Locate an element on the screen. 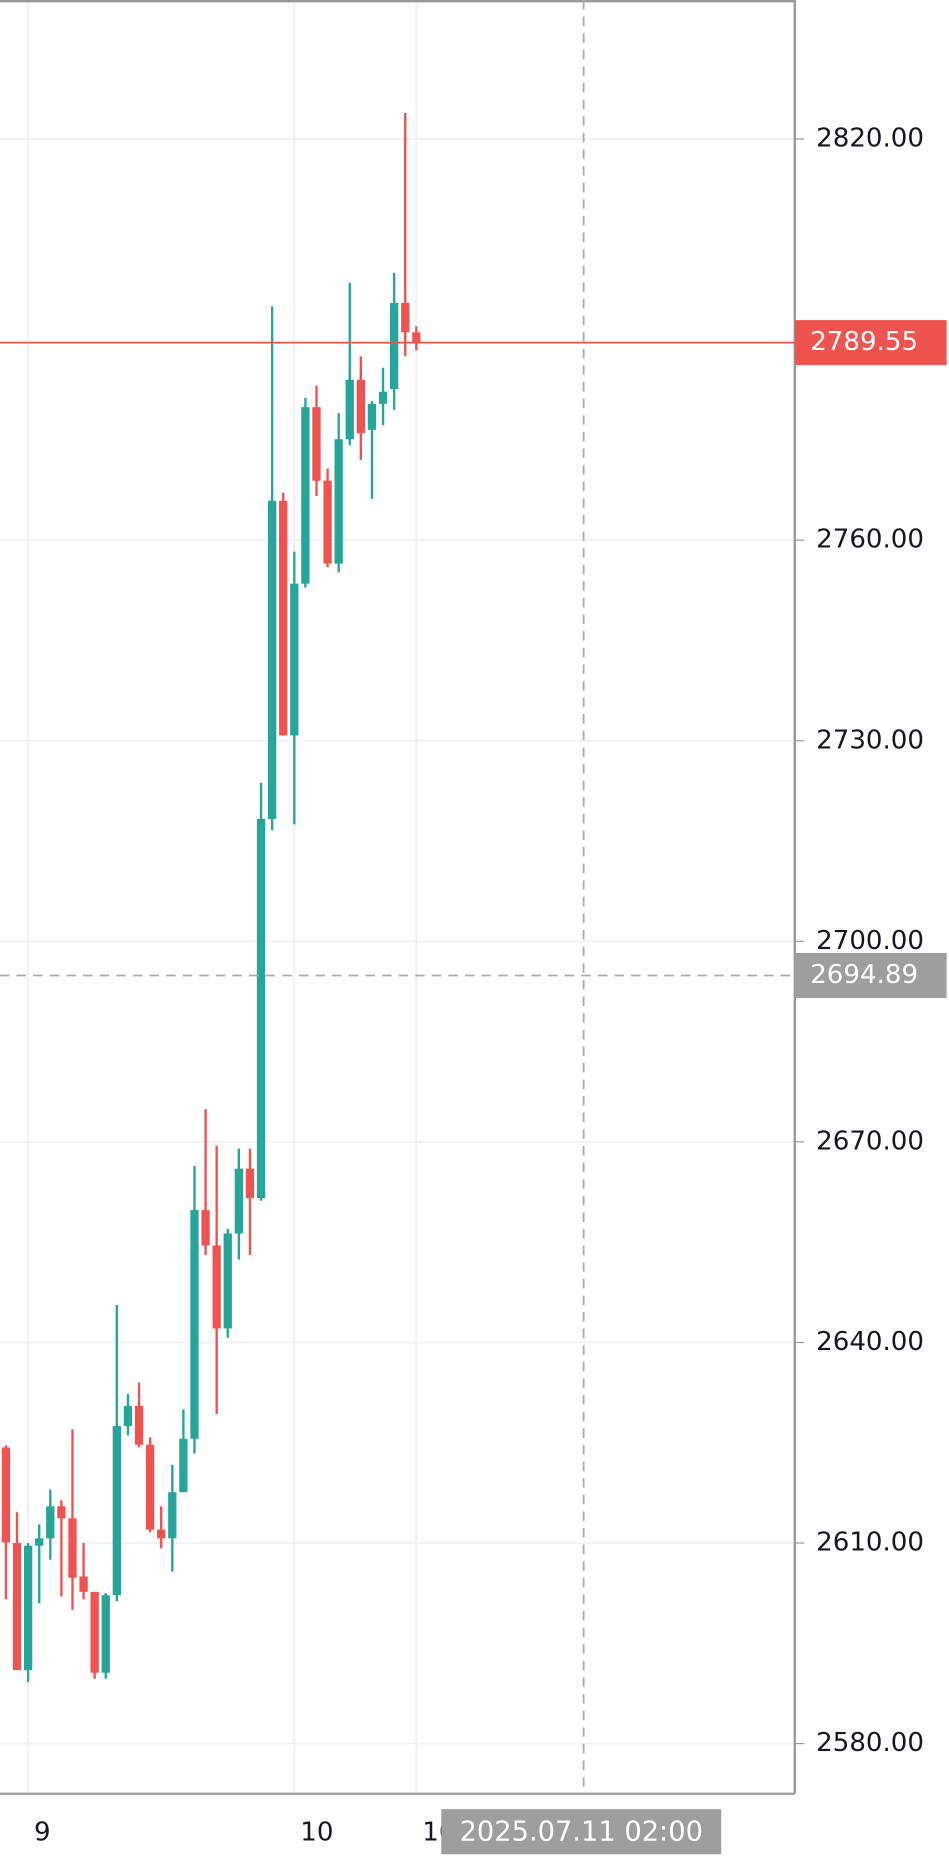  y-tick-label: 2730.00 is located at coordinates (870, 740).